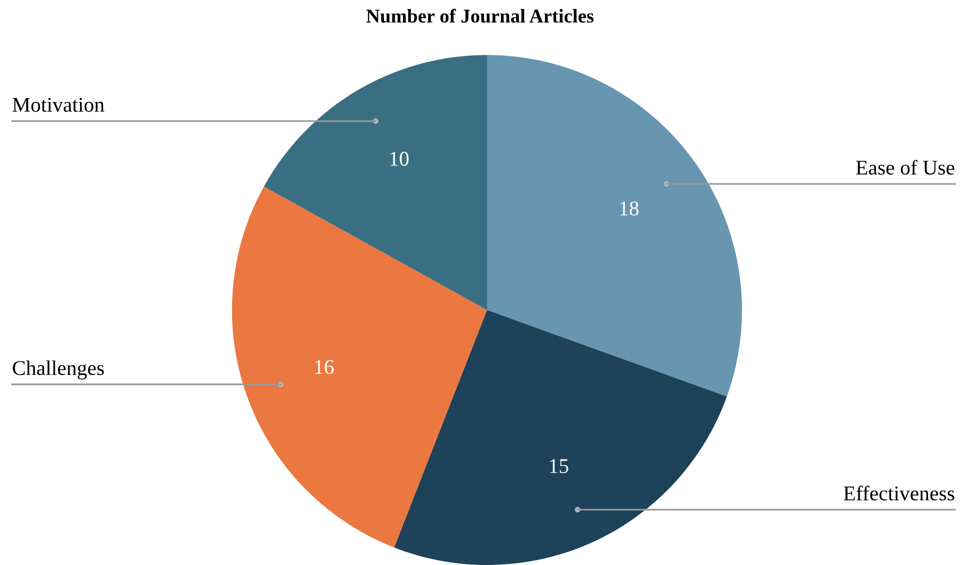  Describe the element at coordinates (375, 182) in the screenshot. I see `pie-slice` at that location.